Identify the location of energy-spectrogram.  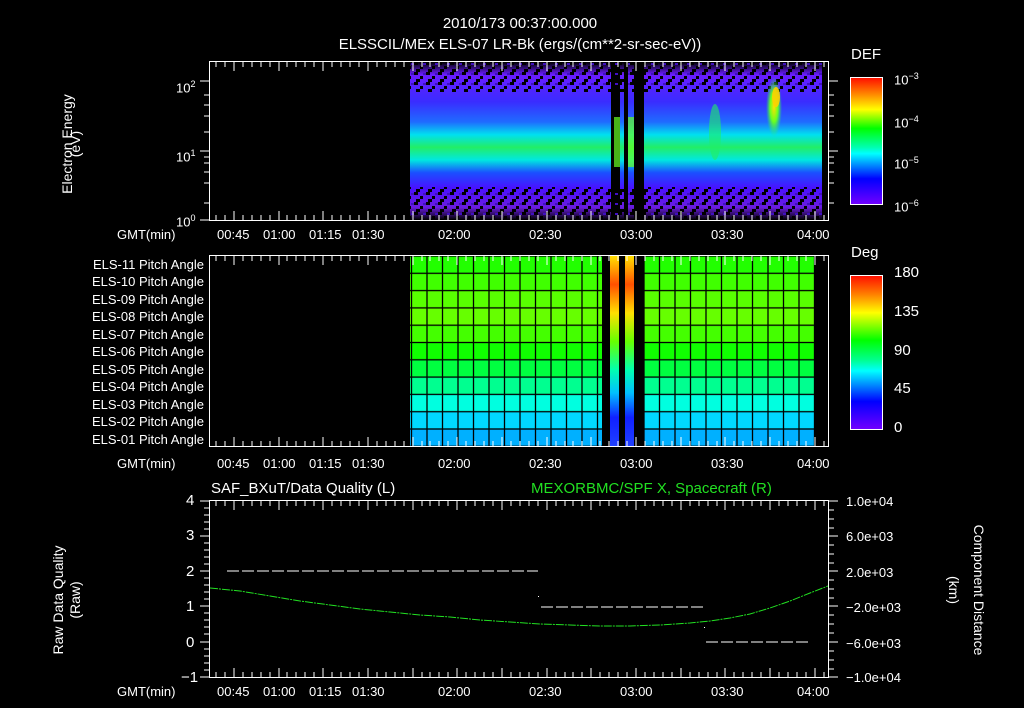
(519, 141).